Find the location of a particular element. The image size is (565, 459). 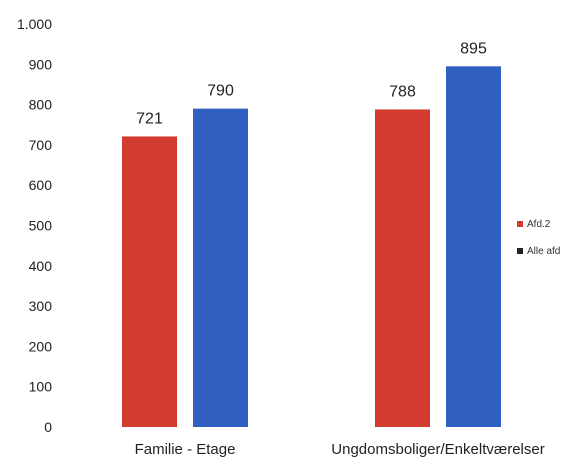

data-label: 790 is located at coordinates (220, 91).